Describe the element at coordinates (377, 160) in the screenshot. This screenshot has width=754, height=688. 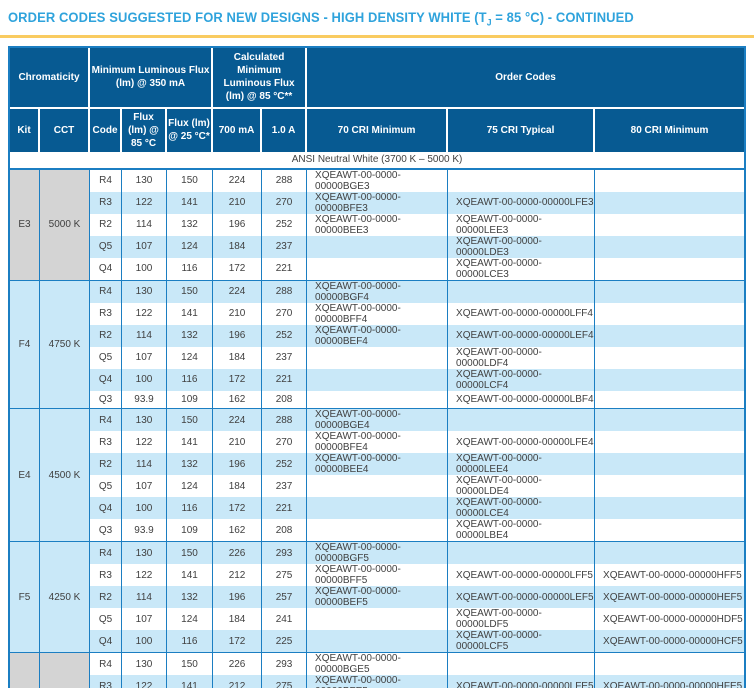
I see `ansi-band-row: ANSI Neutral White (3700 K – 5000 K)` at that location.